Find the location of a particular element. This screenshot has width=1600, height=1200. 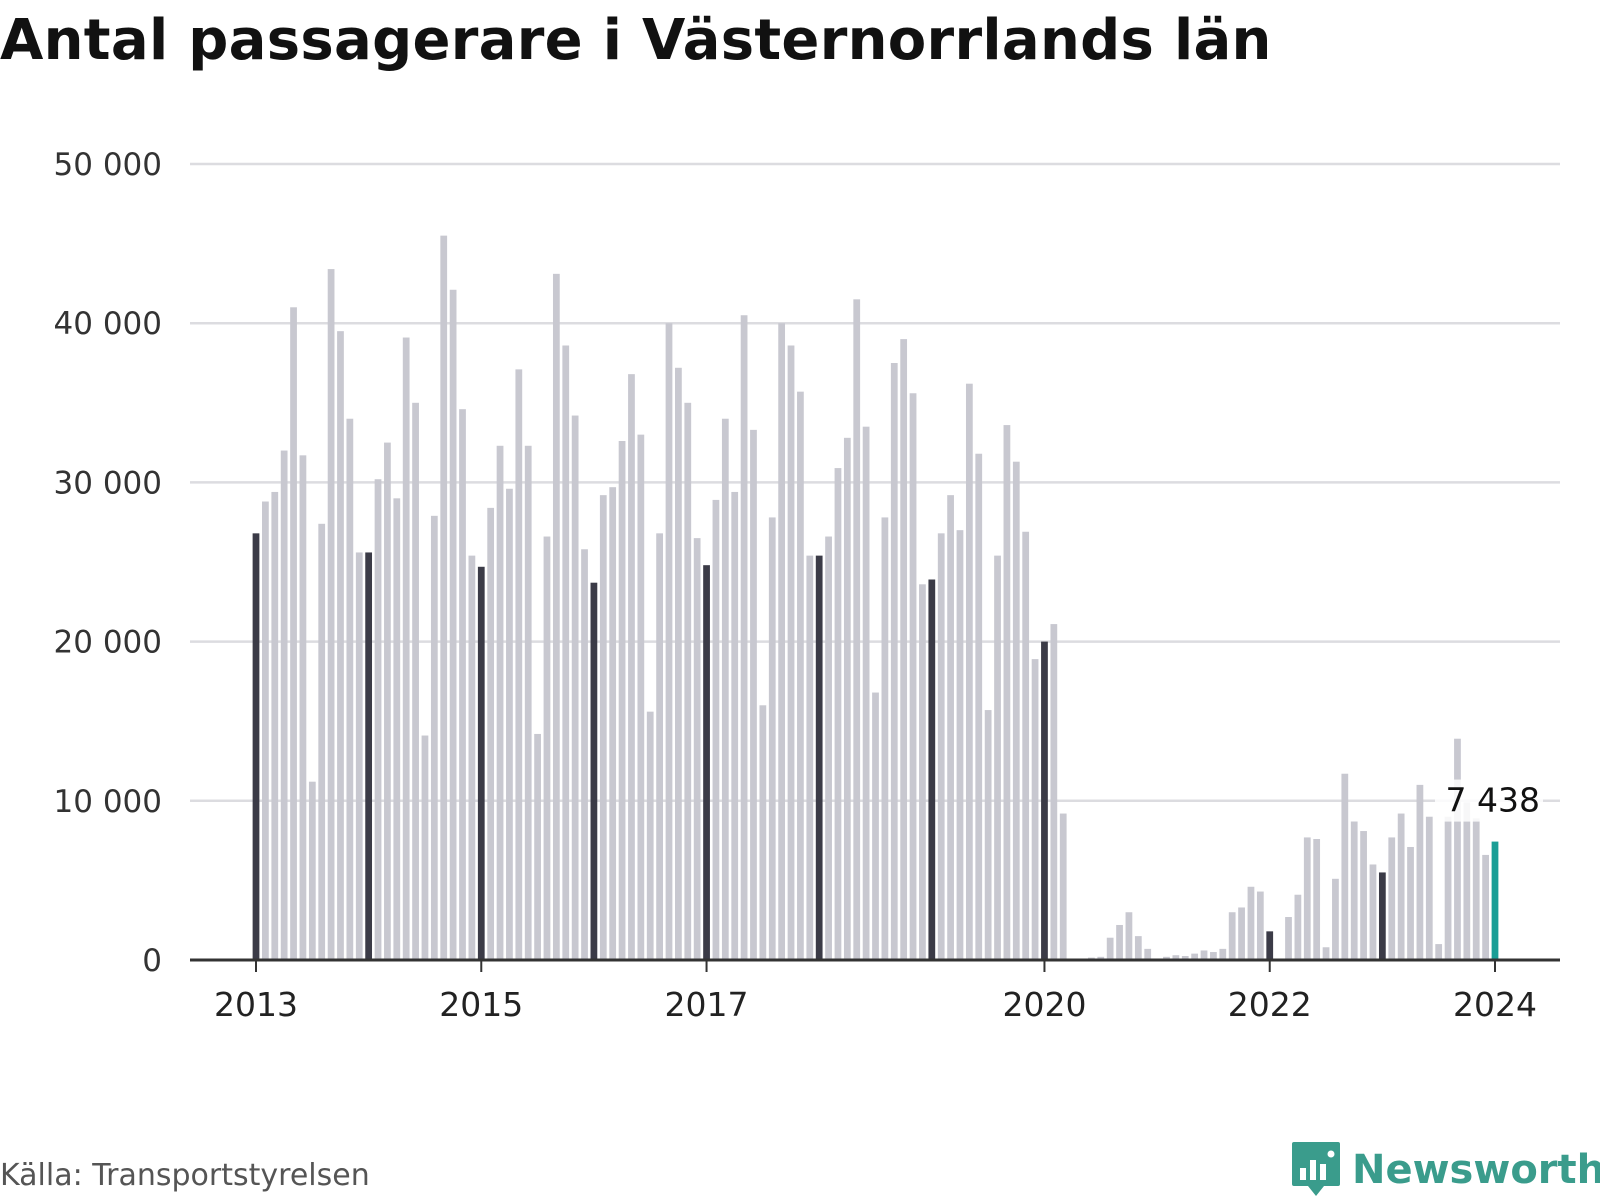

chart-title: Antal passagerare i Västernorrlands län is located at coordinates (636, 40).